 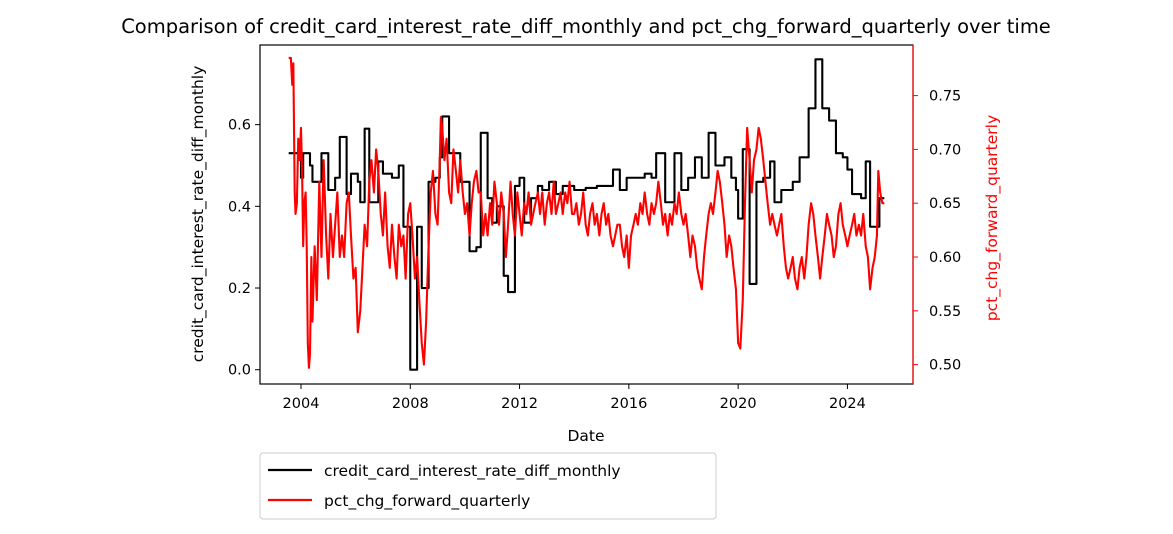 I want to click on y-right-tick-label: 0.50, so click(x=945, y=366).